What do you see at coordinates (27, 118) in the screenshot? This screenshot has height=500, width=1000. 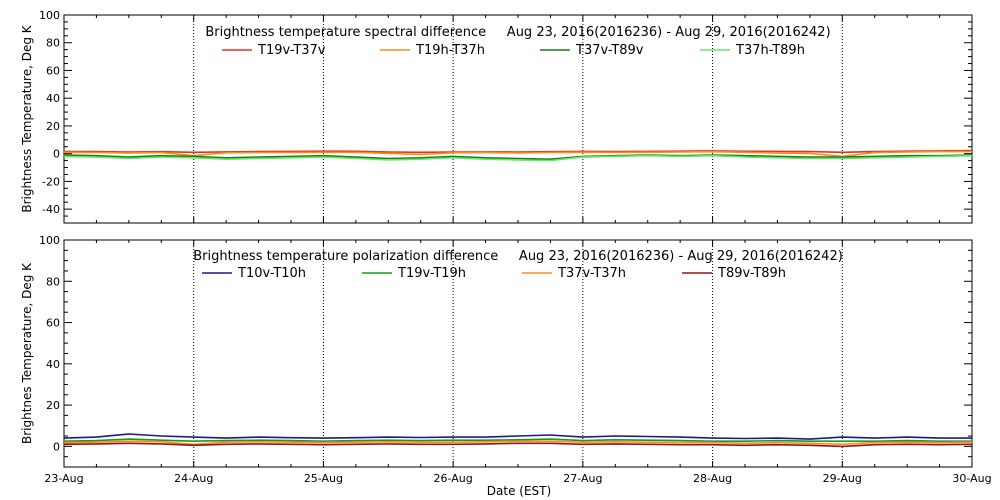 I see `y-axis-title: Brightness Temperature, Deg K` at bounding box center [27, 118].